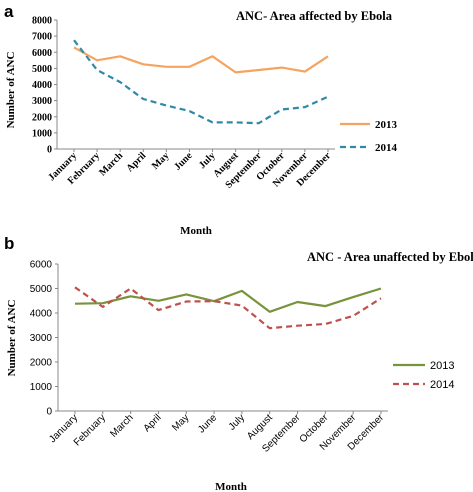 The image size is (473, 492). Describe the element at coordinates (11, 90) in the screenshot. I see `panel-a-y-axis-label: Number of ANC` at that location.